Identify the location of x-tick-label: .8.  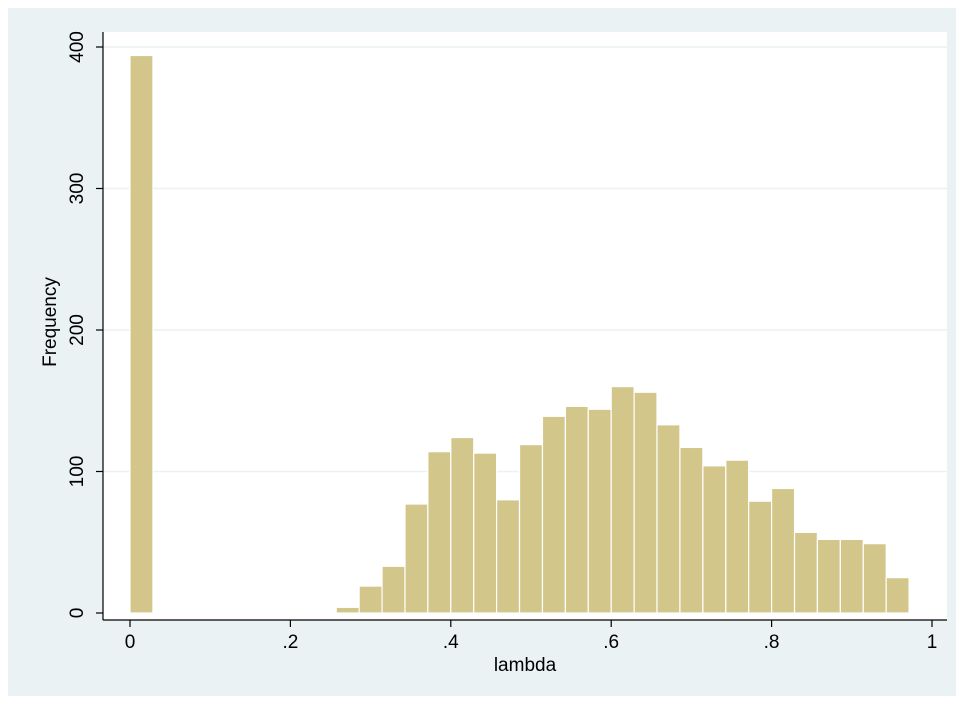
(772, 642).